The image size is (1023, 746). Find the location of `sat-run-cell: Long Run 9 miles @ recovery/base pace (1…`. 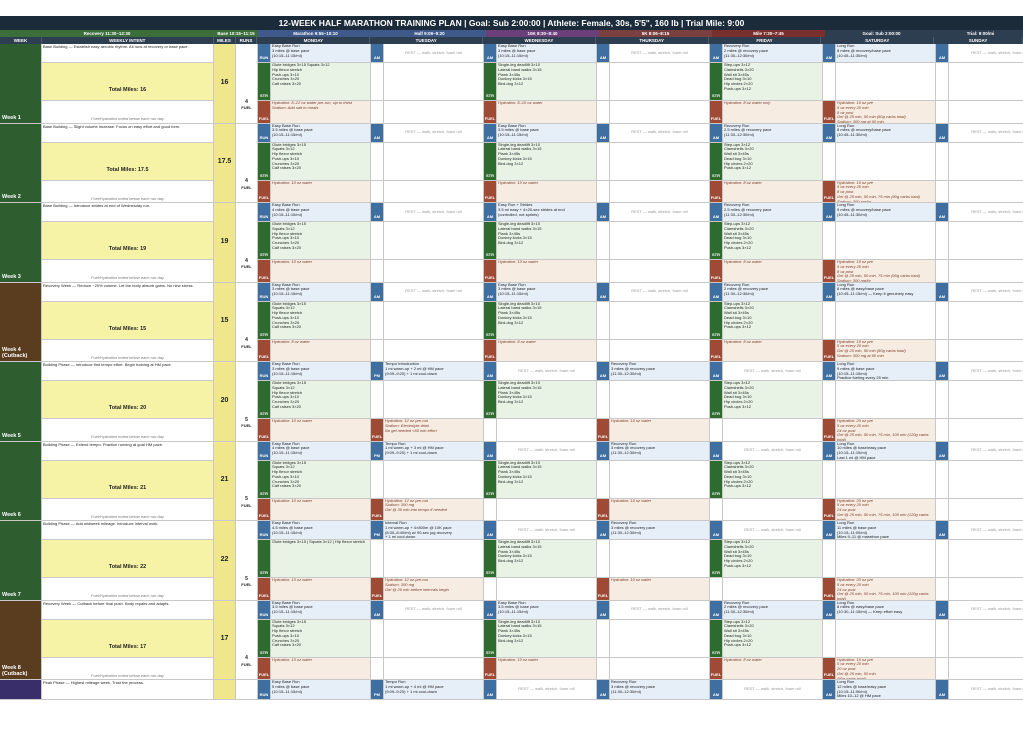

sat-run-cell: Long Run 9 miles @ recovery/base pace (1… is located at coordinates (886, 212).